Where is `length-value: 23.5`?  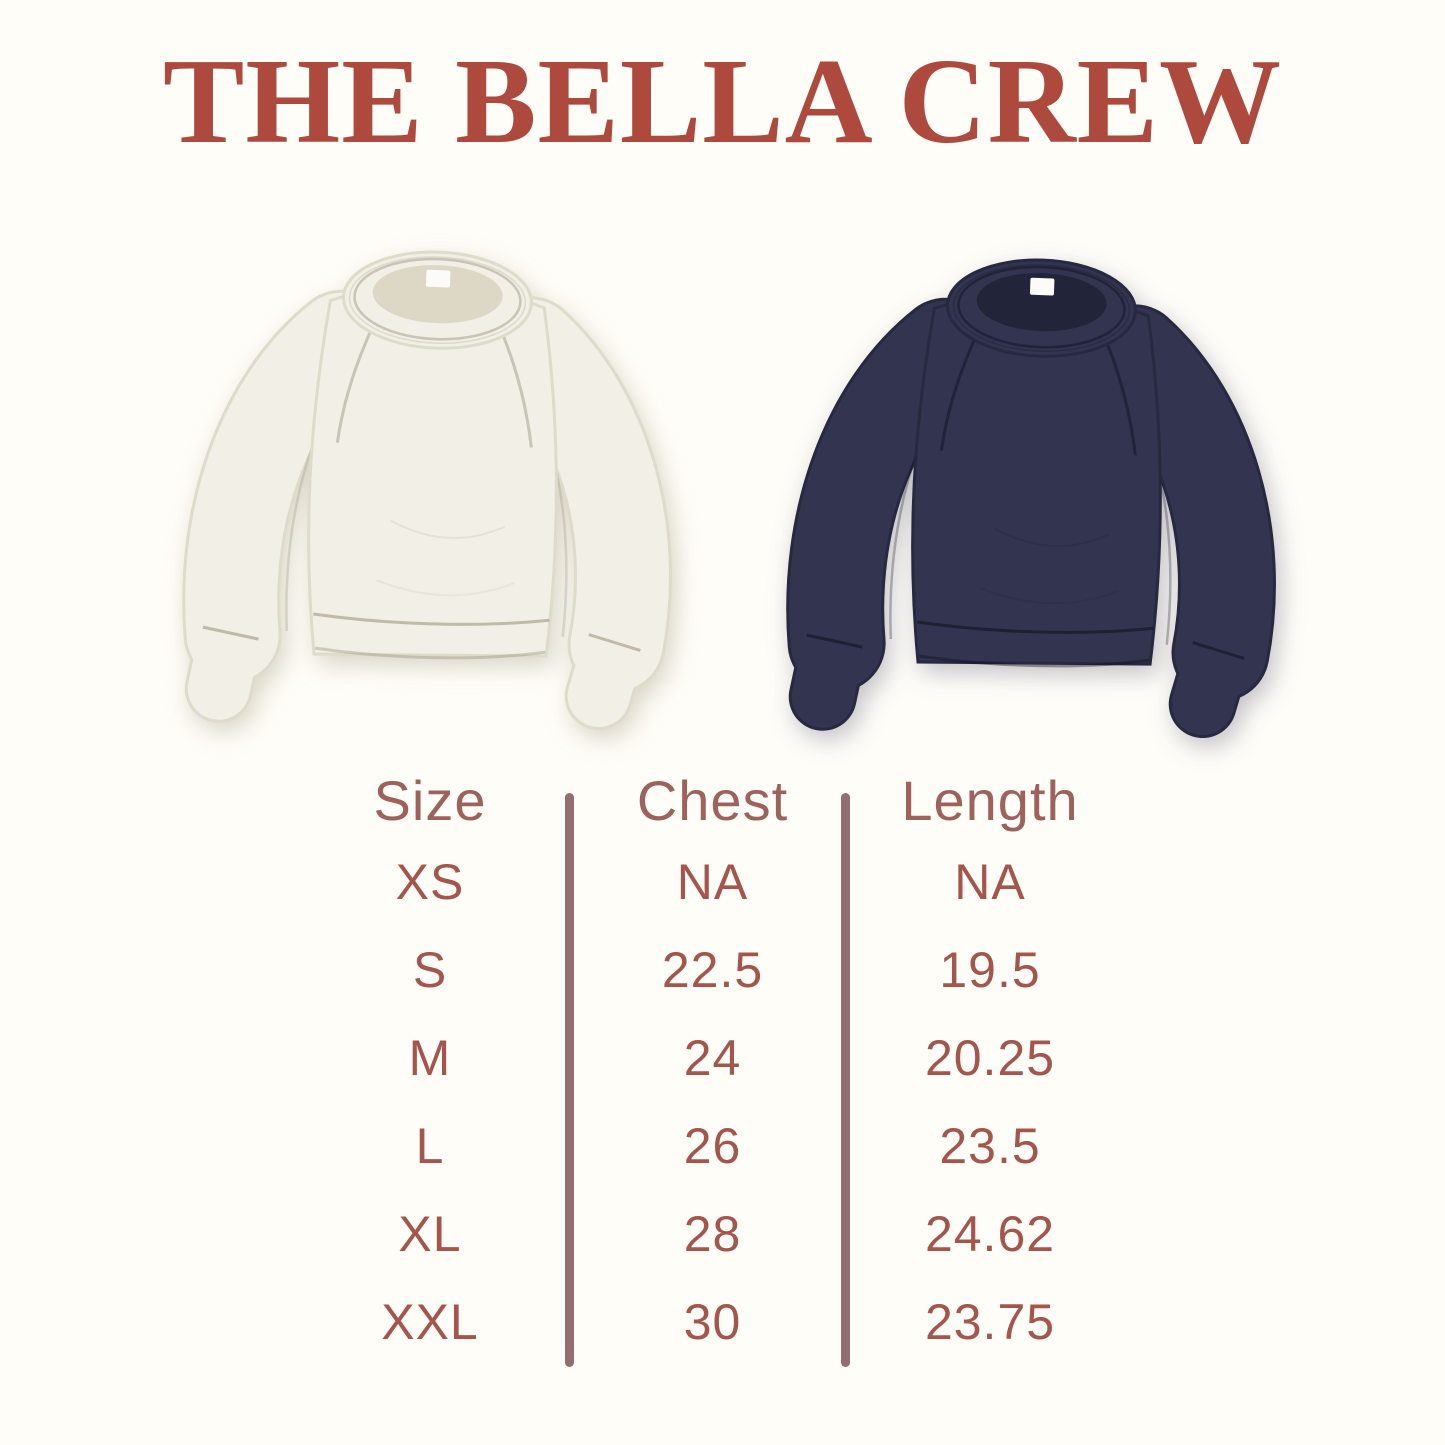
length-value: 23.5 is located at coordinates (990, 1146).